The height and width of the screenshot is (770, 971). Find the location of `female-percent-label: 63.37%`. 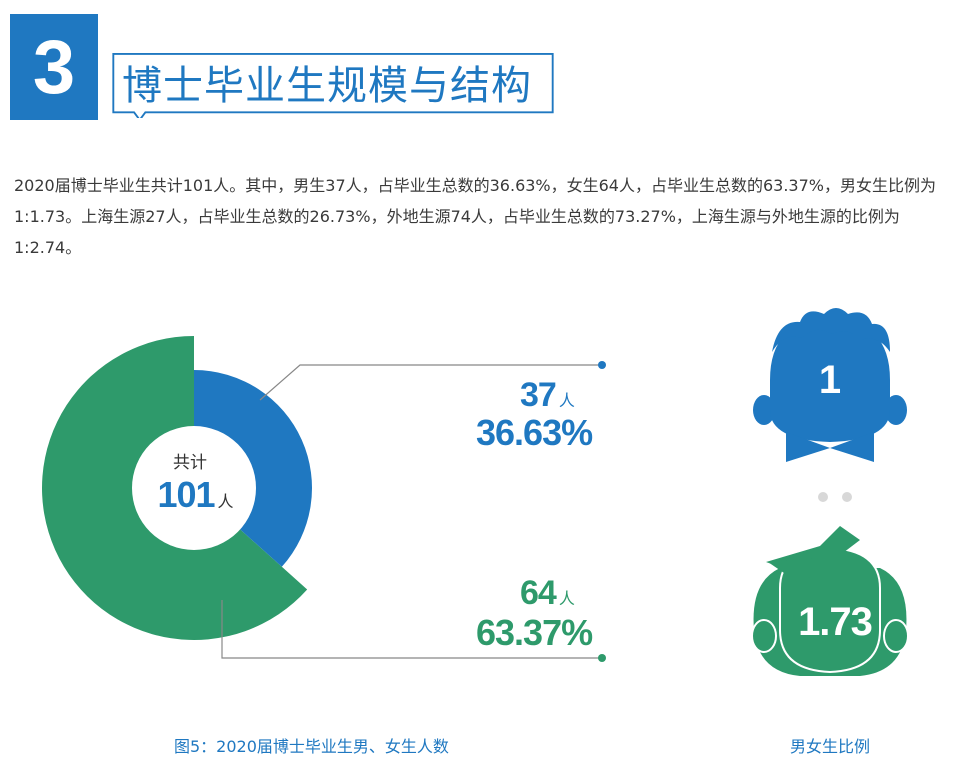

female-percent-label: 63.37% is located at coordinates (534, 632).